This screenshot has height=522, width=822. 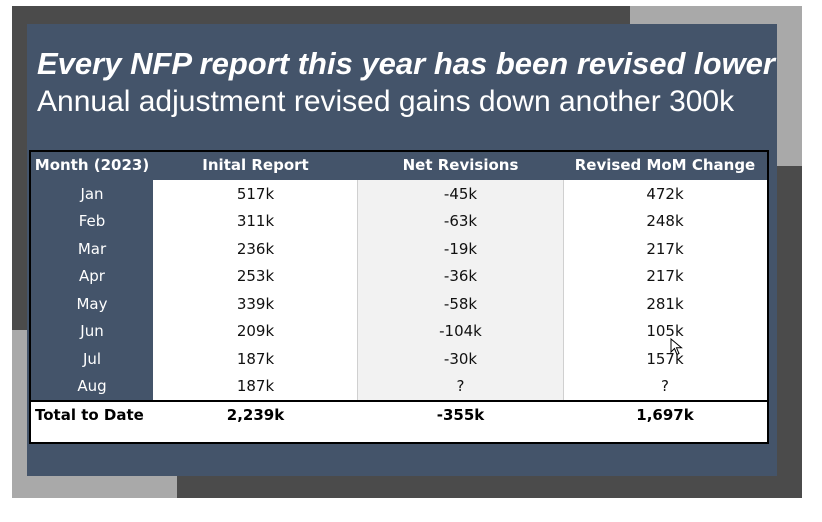 I want to click on table-row: Apr 253k -36k 217k, so click(x=399, y=276).